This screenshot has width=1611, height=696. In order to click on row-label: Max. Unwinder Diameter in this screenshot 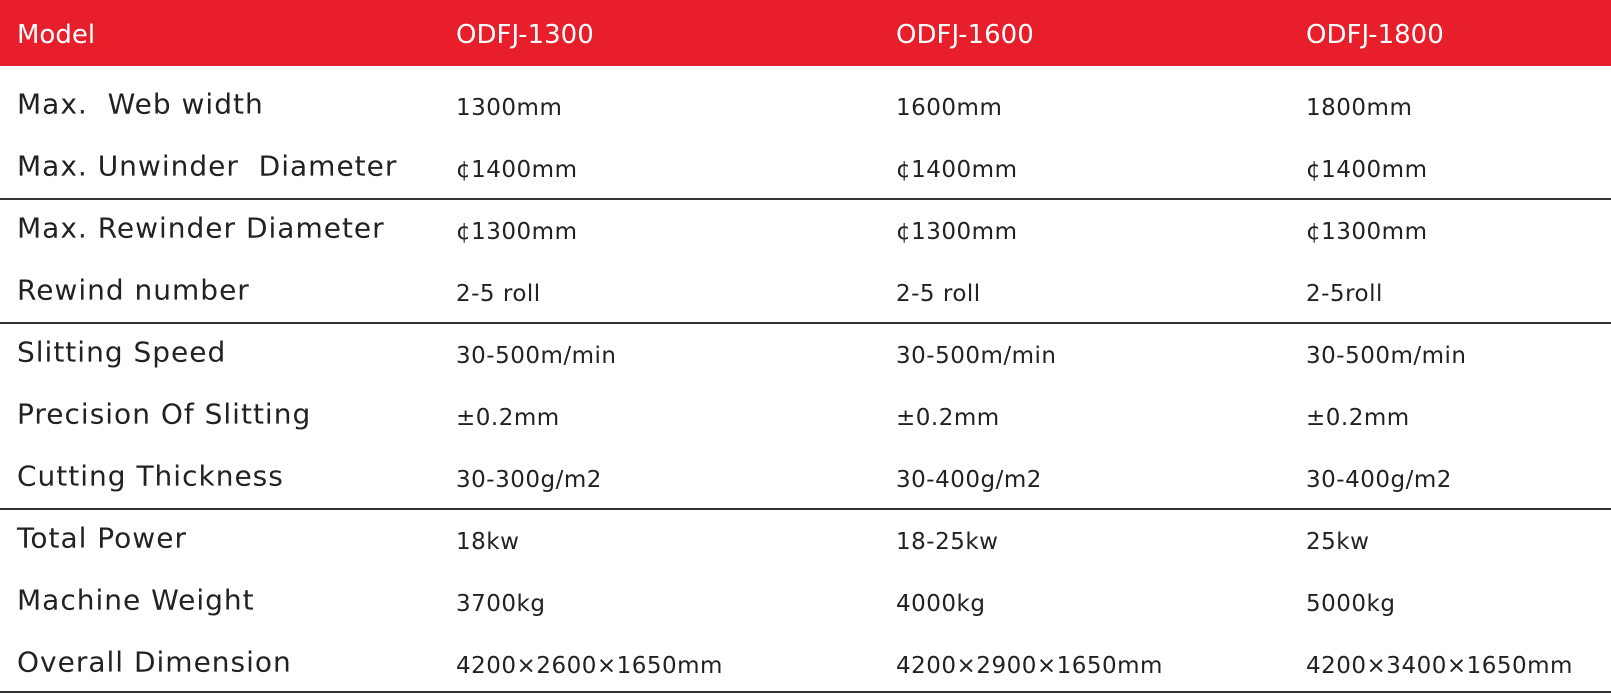, I will do `click(207, 166)`.